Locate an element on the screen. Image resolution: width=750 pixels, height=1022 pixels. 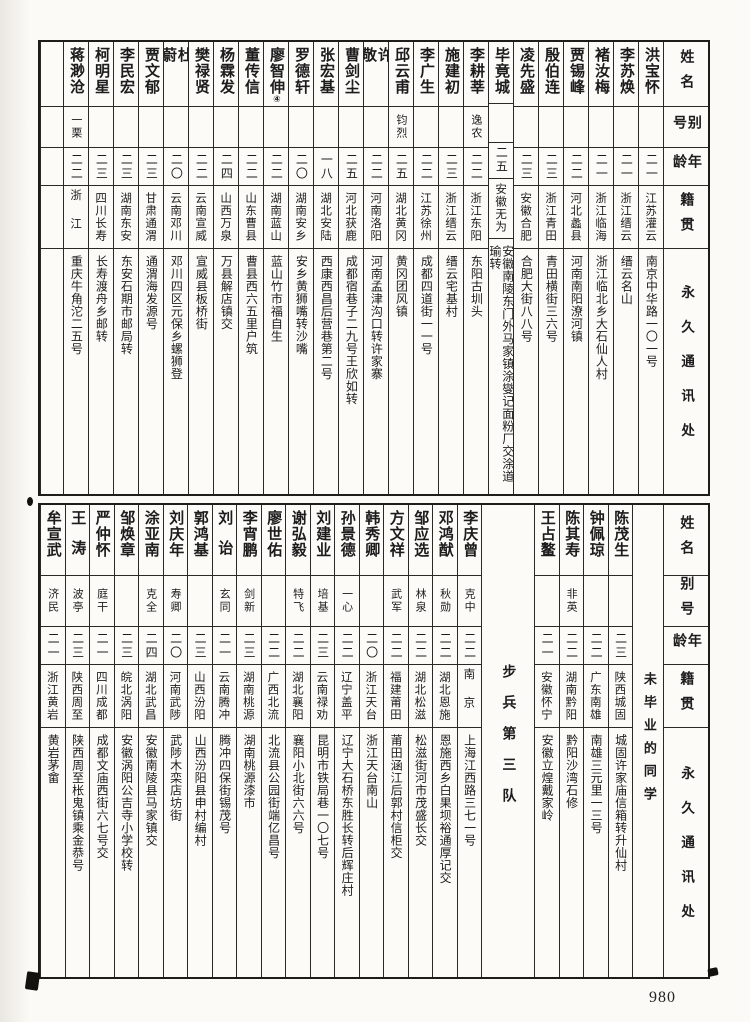
name-cell: 李苏焕 is located at coordinates (626, 74).